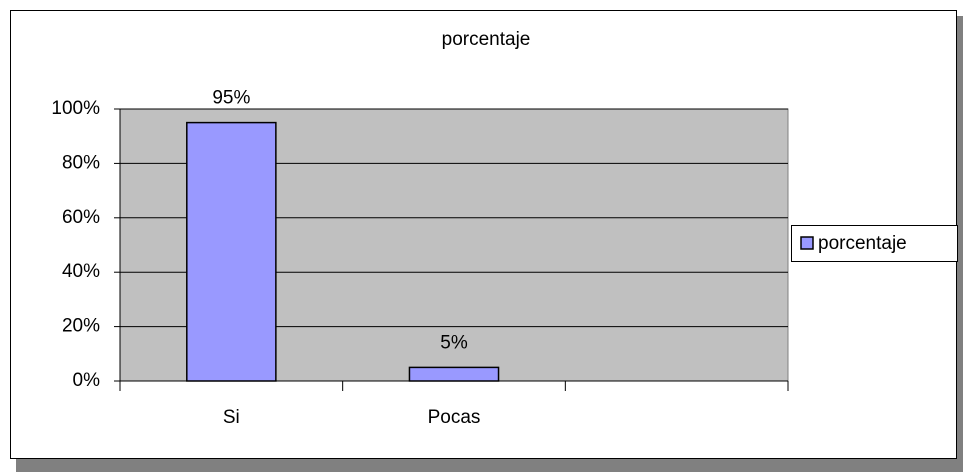 This screenshot has width=964, height=473. Describe the element at coordinates (486, 39) in the screenshot. I see `chart-title: porcentaje` at that location.